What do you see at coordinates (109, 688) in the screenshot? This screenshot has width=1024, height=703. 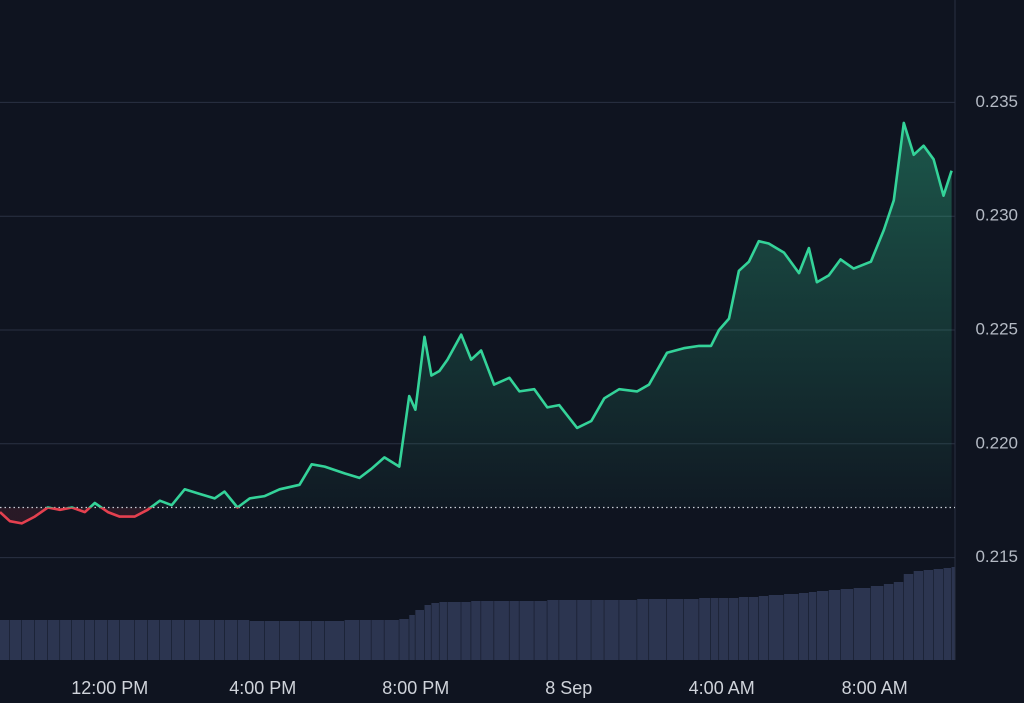 I see `x-tick-label: 12:00 PM` at bounding box center [109, 688].